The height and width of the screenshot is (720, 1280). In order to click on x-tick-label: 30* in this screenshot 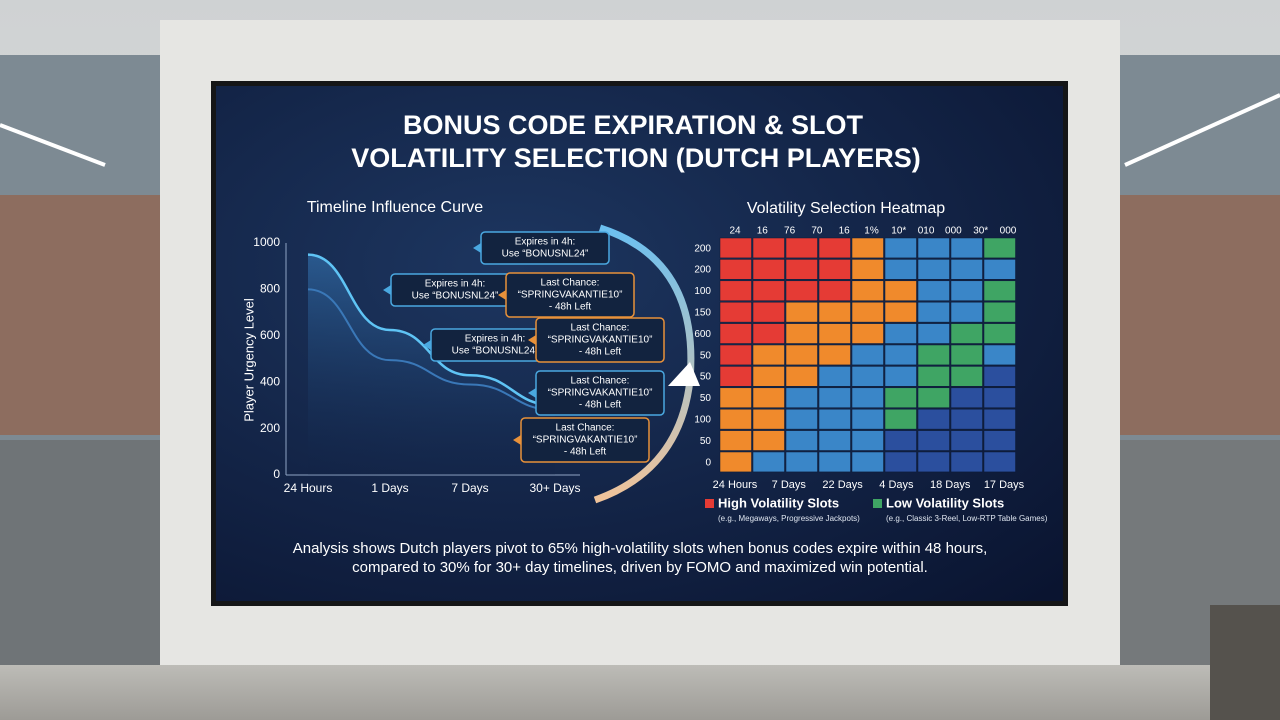, I will do `click(980, 231)`.